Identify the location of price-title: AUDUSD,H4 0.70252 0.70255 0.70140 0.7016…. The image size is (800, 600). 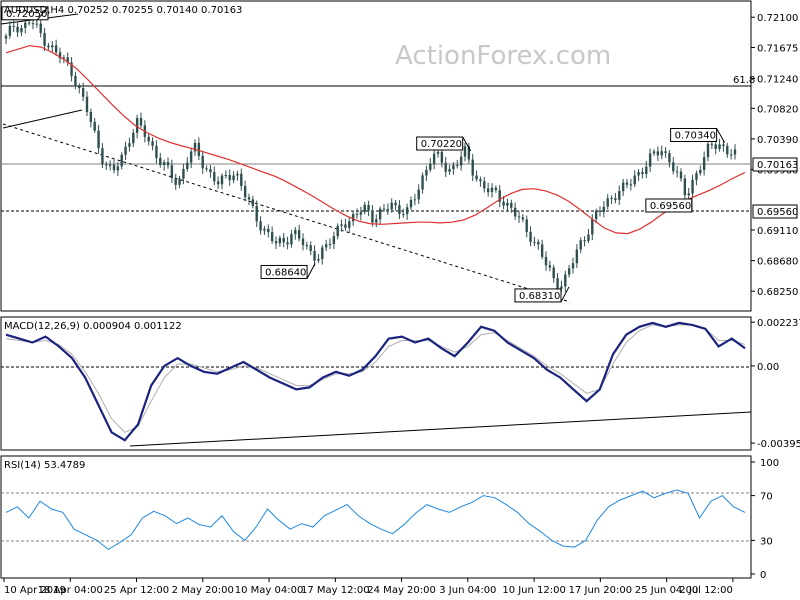
(123, 10).